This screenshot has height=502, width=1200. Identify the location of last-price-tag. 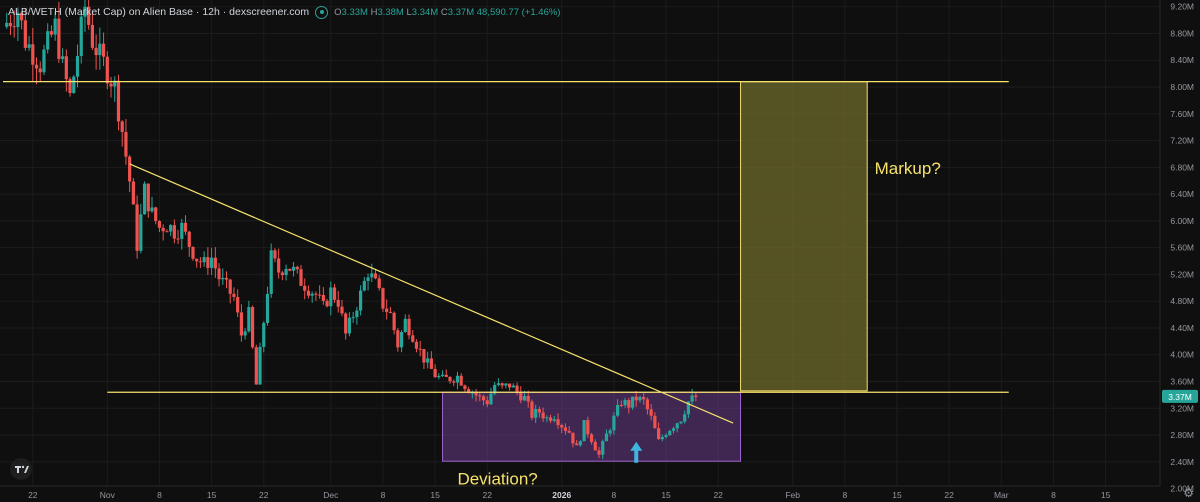
(1180, 396).